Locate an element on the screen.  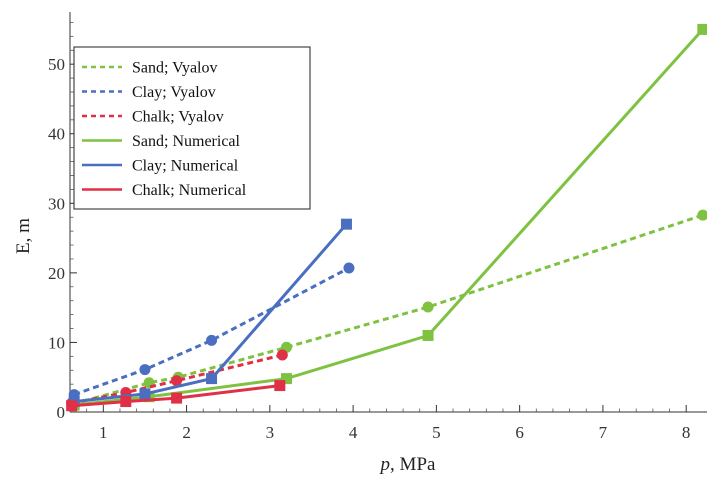
y-tick-label: 40 is located at coordinates (56, 134).